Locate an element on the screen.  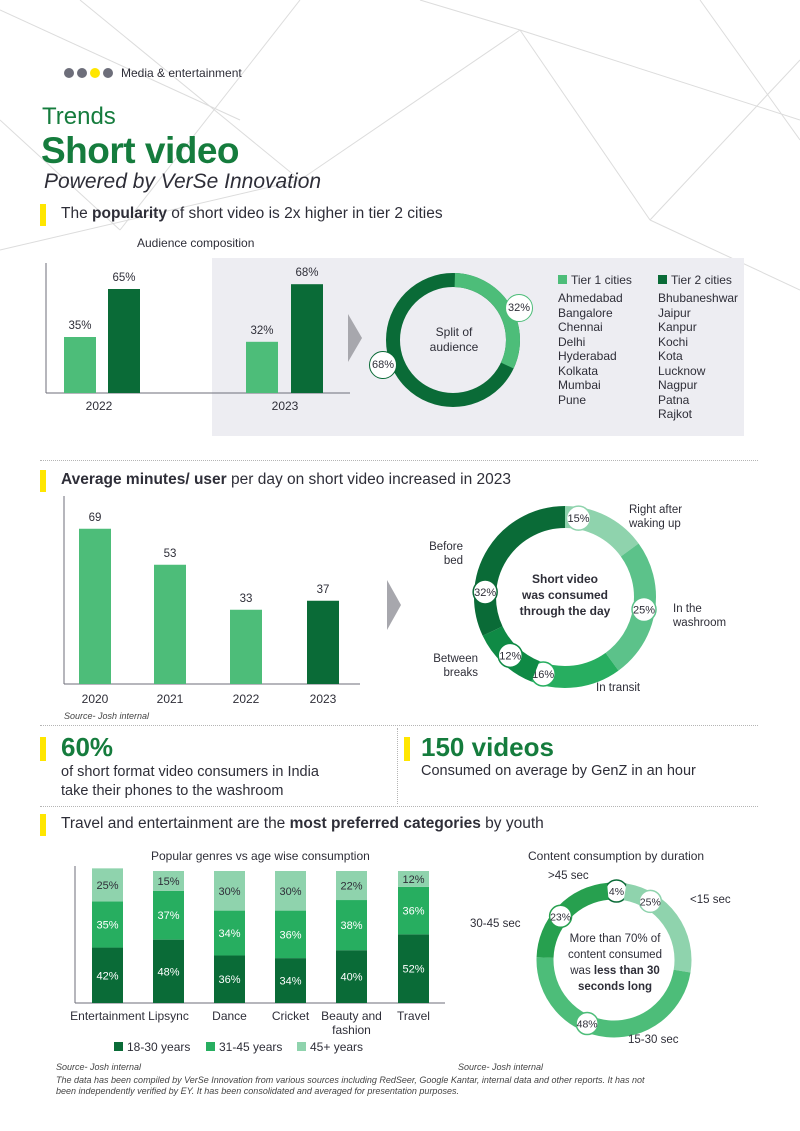
audience-donut-center: Split of audience is located at coordinates (454, 340).